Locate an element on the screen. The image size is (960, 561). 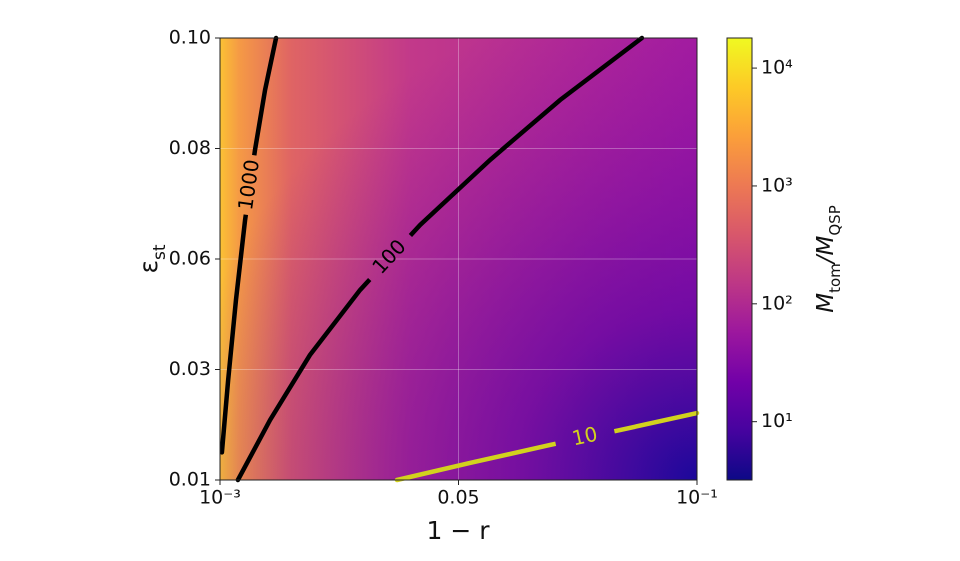
y-label-subscript: st is located at coordinates (160, 252).